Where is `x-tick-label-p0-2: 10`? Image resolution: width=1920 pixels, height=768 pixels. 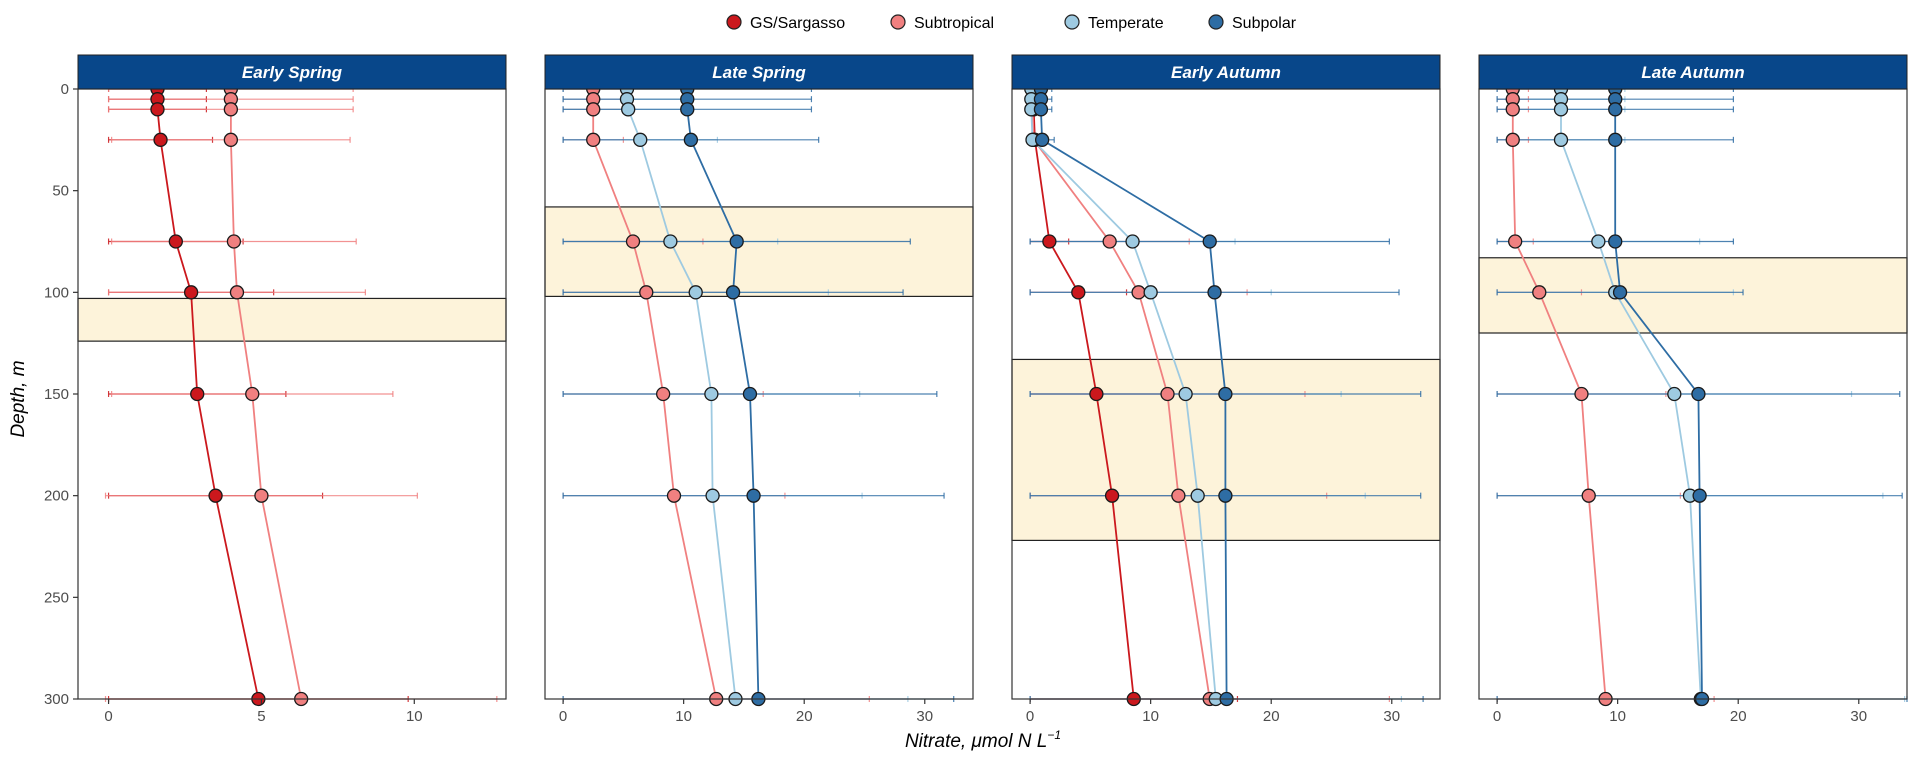
x-tick-label-p0-2: 10 is located at coordinates (414, 716).